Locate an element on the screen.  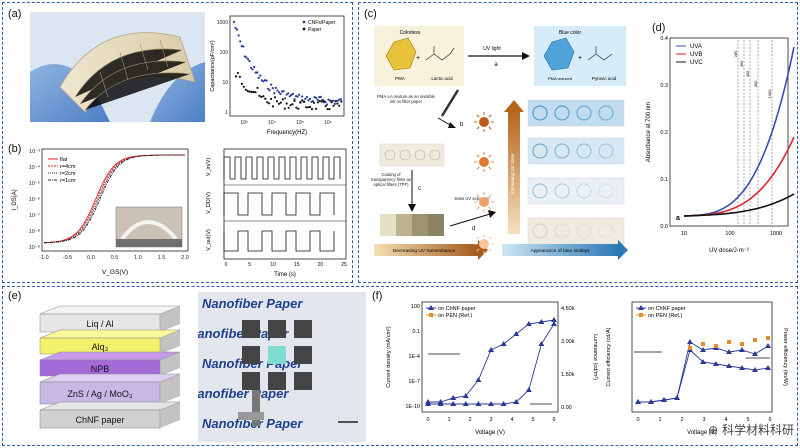
pma-molecule is located at coordinates (401, 54).